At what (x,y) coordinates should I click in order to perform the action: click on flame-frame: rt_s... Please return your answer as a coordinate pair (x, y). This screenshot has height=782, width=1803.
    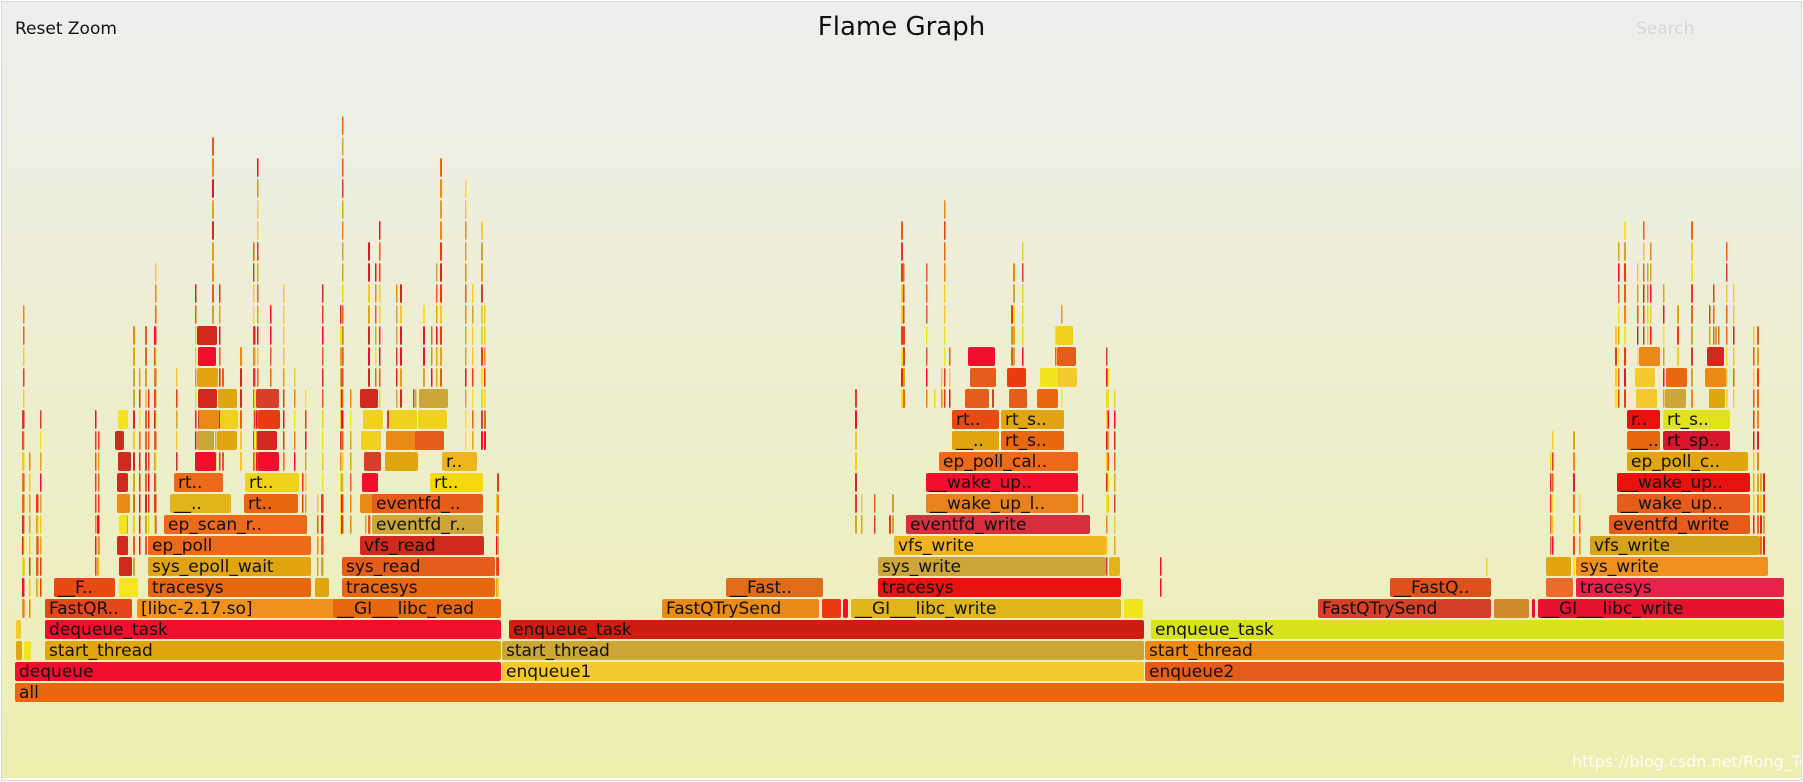
    Looking at the image, I should click on (1032, 420).